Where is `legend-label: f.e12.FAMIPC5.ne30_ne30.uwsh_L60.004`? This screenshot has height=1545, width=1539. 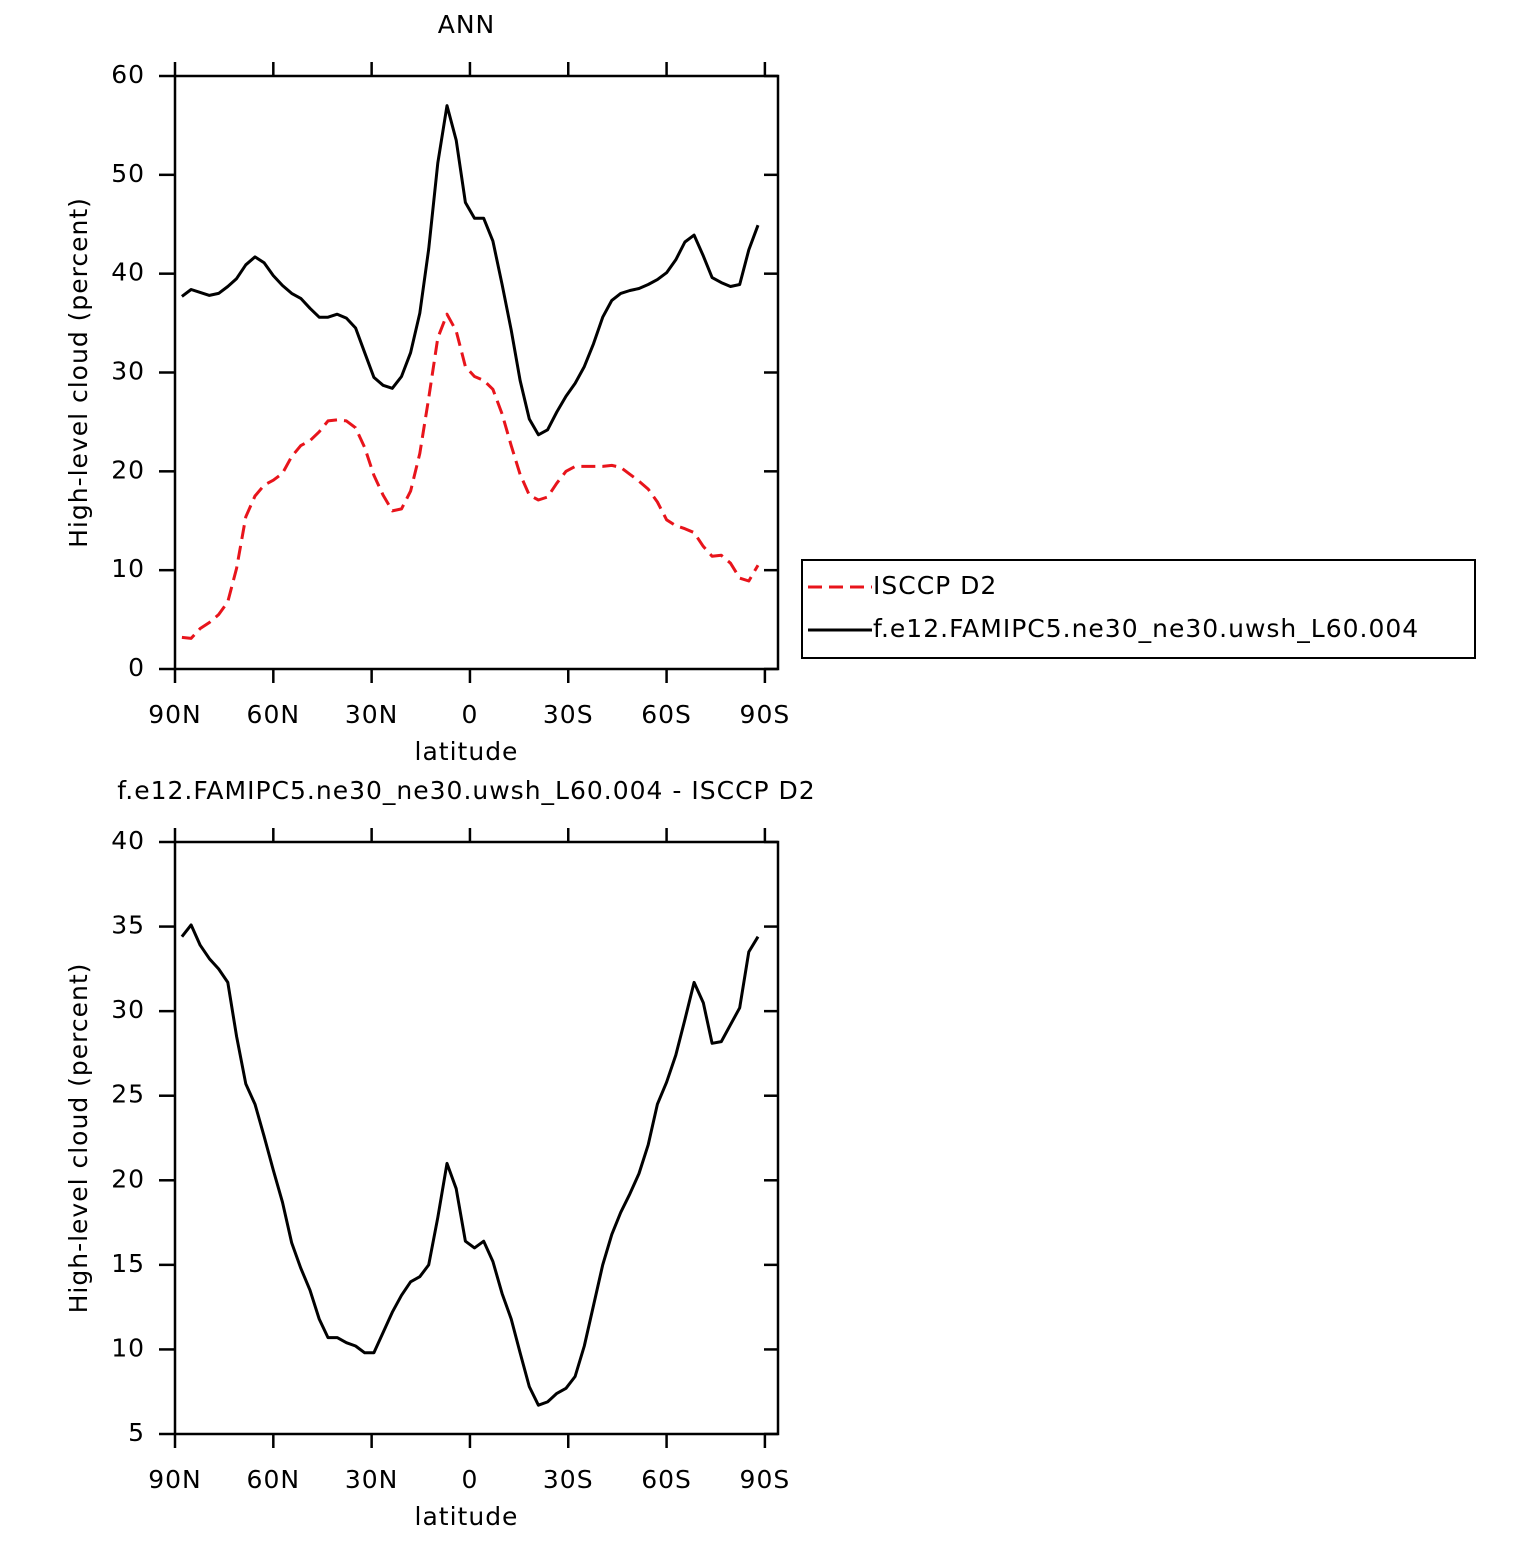 legend-label: f.e12.FAMIPC5.ne30_ne30.uwsh_L60.004 is located at coordinates (1146, 628).